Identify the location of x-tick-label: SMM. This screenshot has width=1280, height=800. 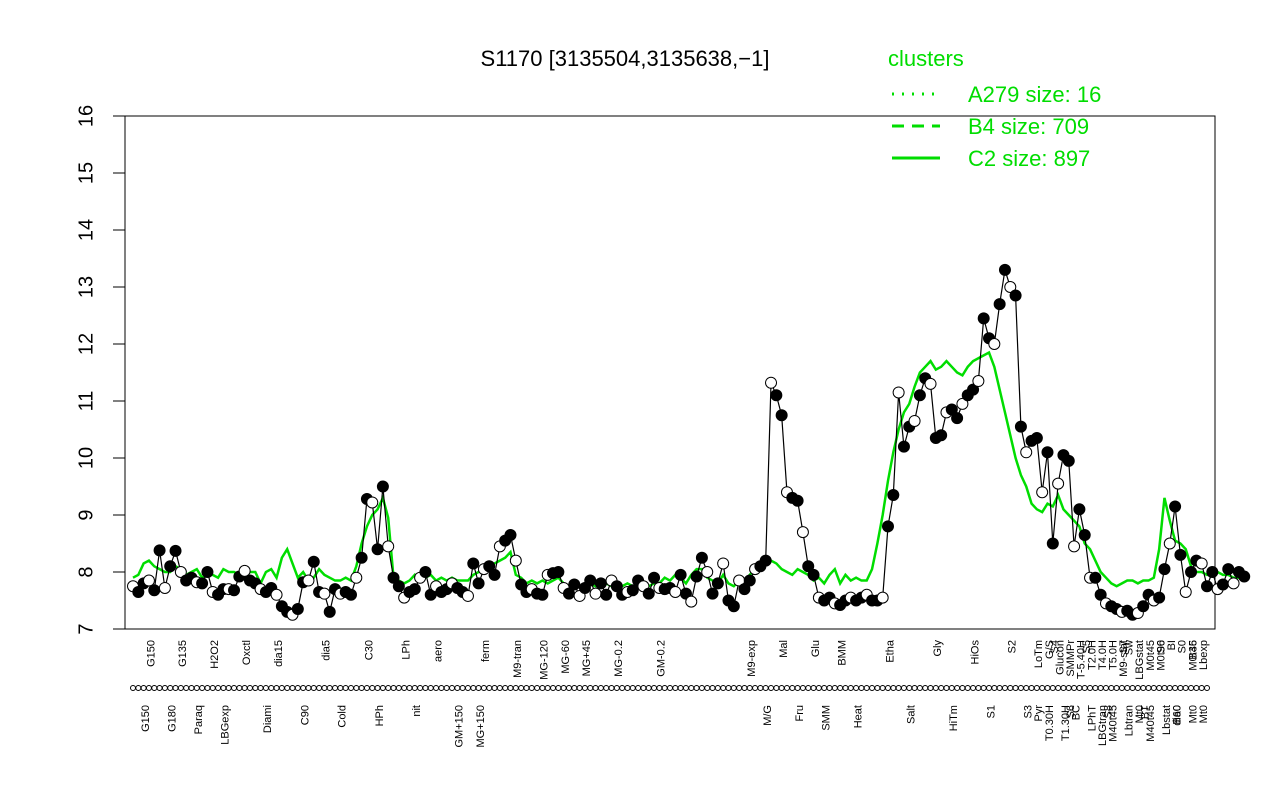
(827, 718).